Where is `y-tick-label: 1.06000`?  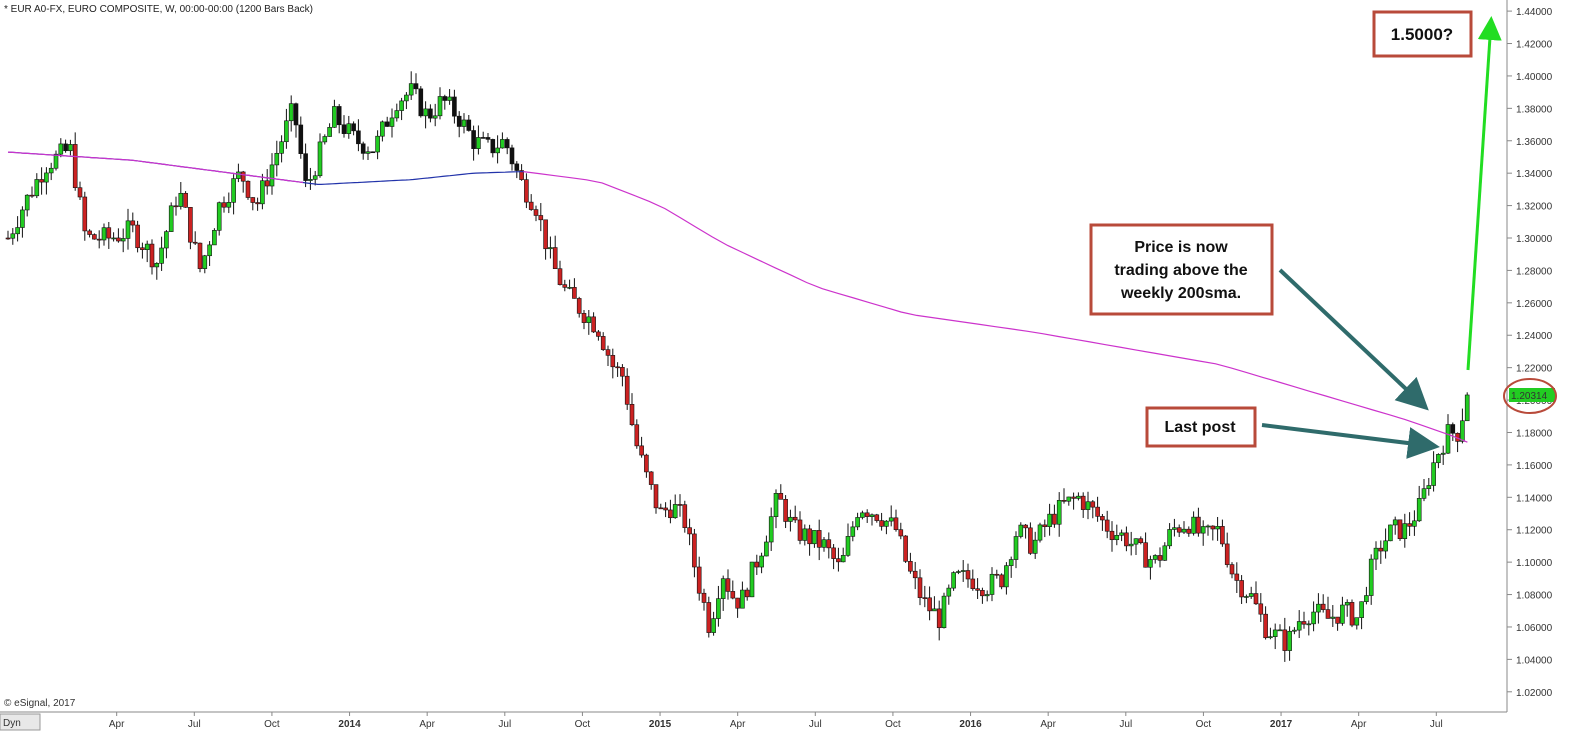
y-tick-label: 1.06000 is located at coordinates (1534, 628).